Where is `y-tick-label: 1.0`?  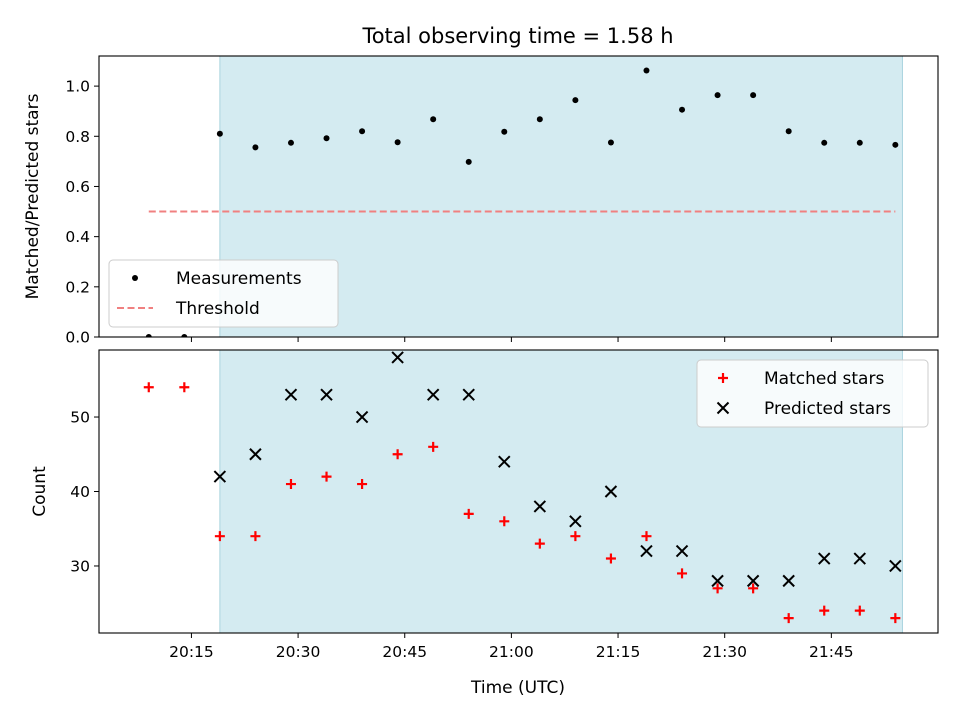 y-tick-label: 1.0 is located at coordinates (77, 87).